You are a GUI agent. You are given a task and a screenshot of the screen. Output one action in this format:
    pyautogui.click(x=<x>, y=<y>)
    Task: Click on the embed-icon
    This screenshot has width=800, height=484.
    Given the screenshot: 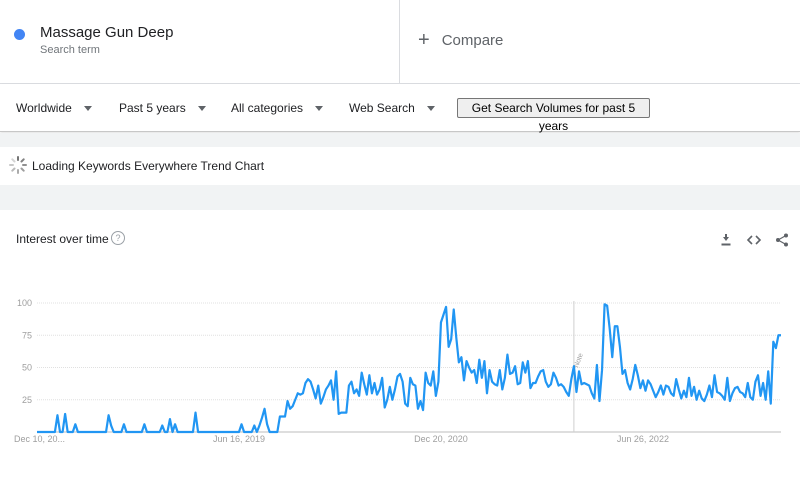 What is the action you would take?
    pyautogui.click(x=754, y=240)
    